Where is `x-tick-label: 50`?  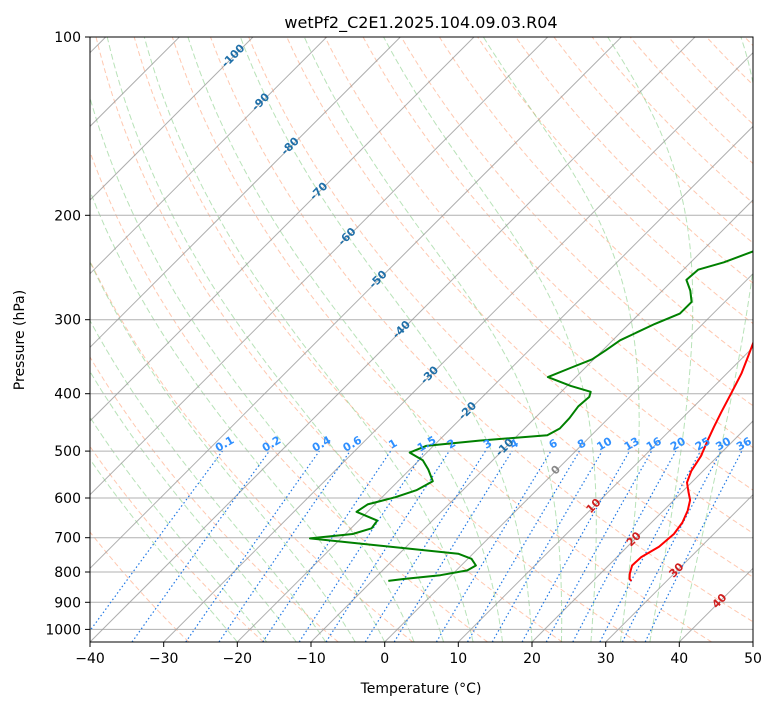 x-tick-label: 50 is located at coordinates (753, 659).